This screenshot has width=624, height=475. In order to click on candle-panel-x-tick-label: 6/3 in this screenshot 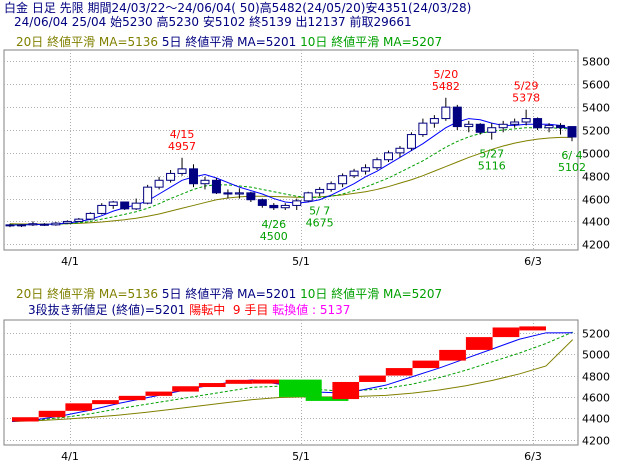, I will do `click(533, 261)`.